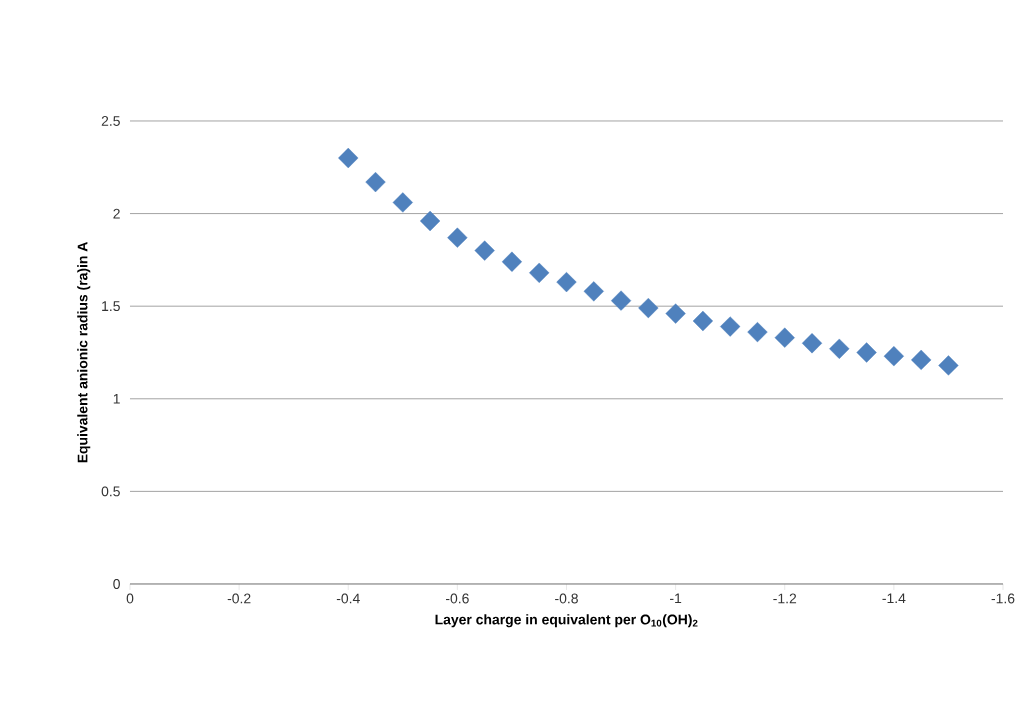 The image size is (1027, 712). I want to click on x-tick-label: -0.2, so click(239, 598).